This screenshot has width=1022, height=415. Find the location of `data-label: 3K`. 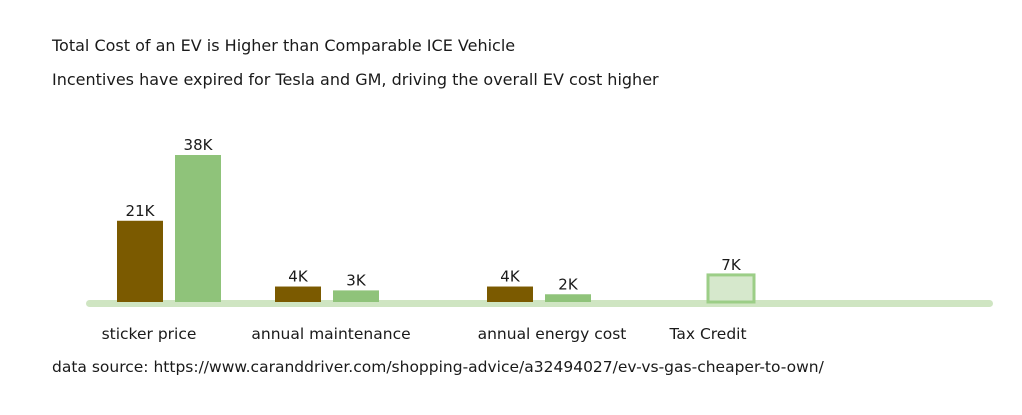

data-label: 3K is located at coordinates (356, 280).